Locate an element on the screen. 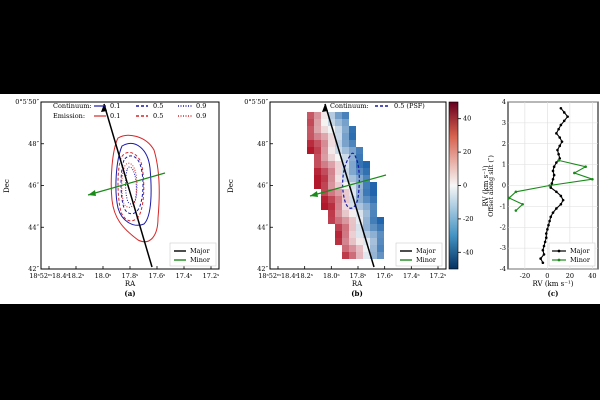 The image size is (600, 400). panel-a-xlabel: RA is located at coordinates (130, 284).